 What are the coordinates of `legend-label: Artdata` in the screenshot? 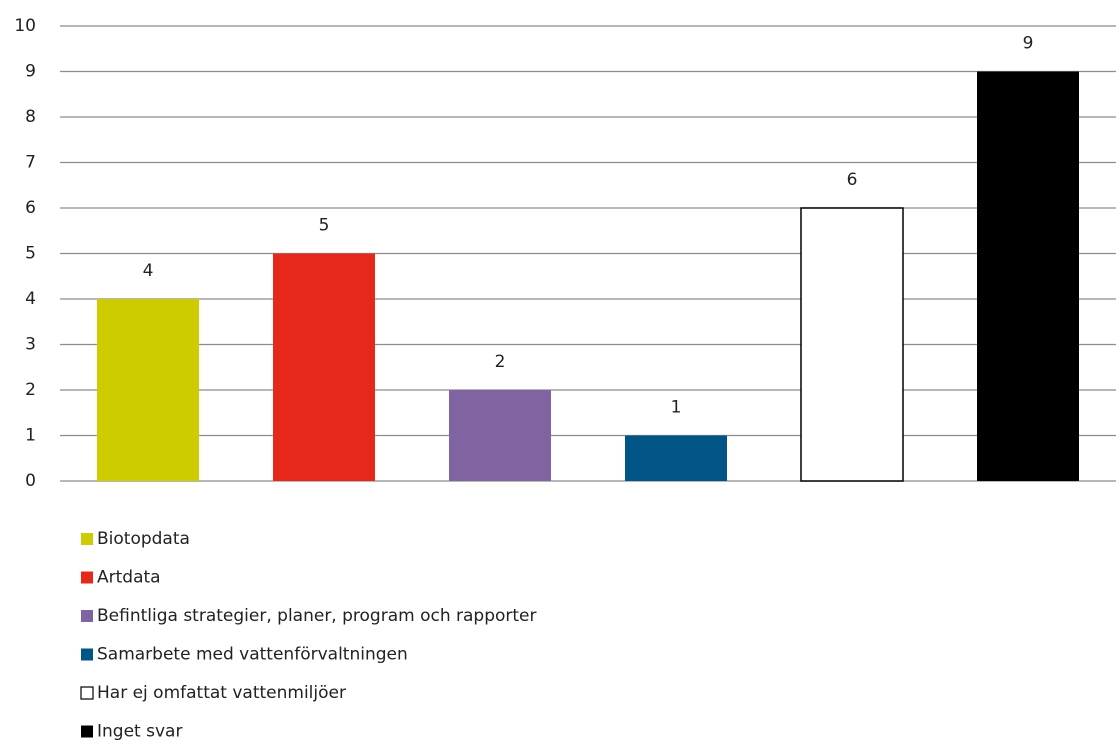 It's located at (129, 578).